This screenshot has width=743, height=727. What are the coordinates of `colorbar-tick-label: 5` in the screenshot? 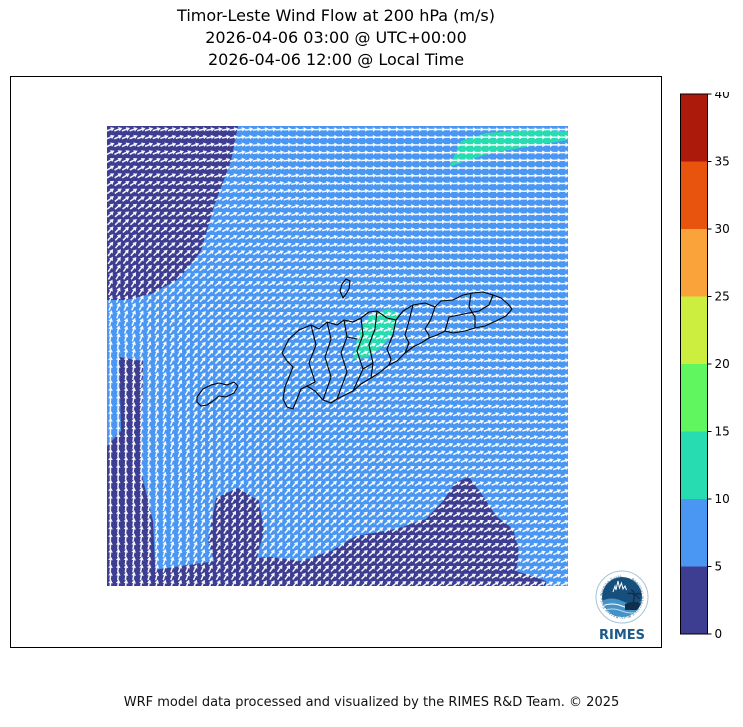 It's located at (719, 567).